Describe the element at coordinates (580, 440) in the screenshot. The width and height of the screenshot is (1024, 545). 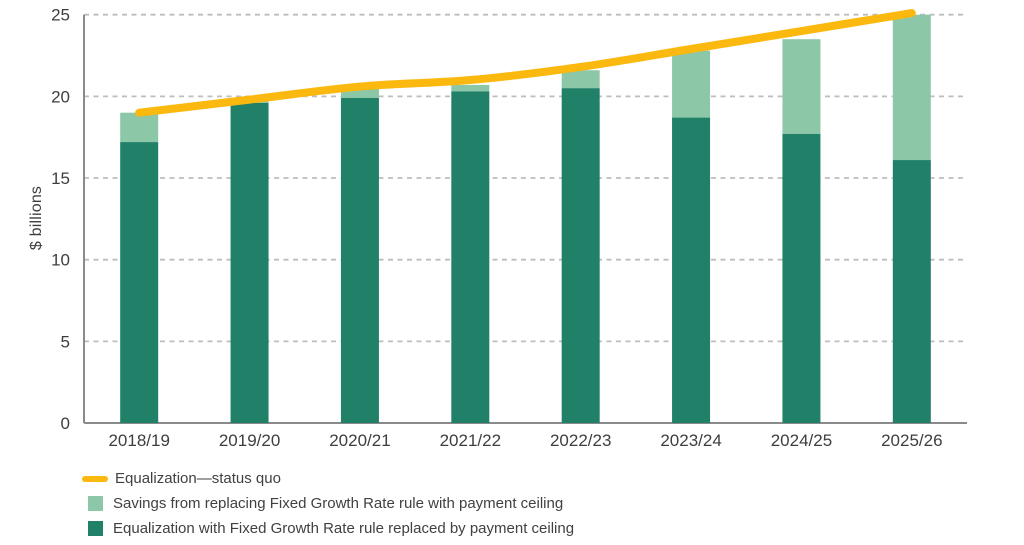
I see `x-tick-label: 2022/23` at that location.